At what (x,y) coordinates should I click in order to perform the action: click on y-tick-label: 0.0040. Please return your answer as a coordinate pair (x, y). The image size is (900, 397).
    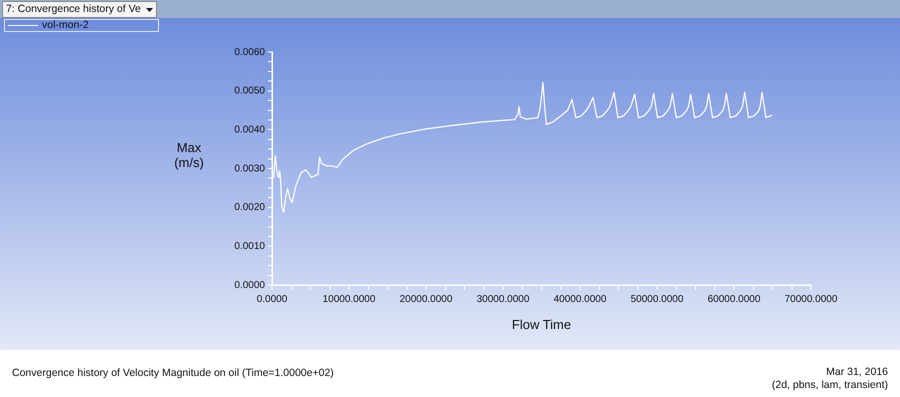
    Looking at the image, I should click on (250, 130).